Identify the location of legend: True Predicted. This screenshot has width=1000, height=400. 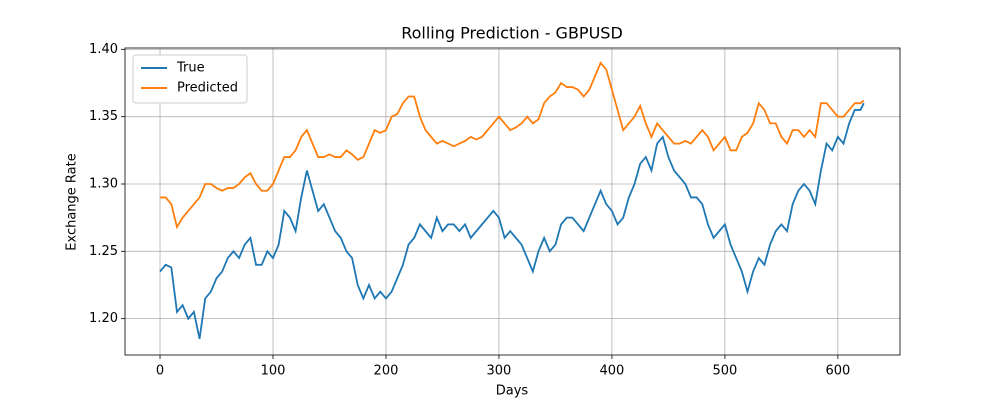
(190, 79).